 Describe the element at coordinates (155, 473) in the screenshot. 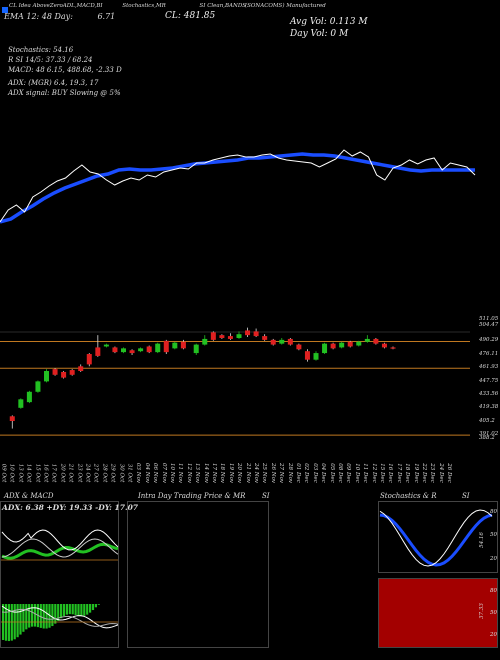

I see `date-tick: 06 Nov` at that location.